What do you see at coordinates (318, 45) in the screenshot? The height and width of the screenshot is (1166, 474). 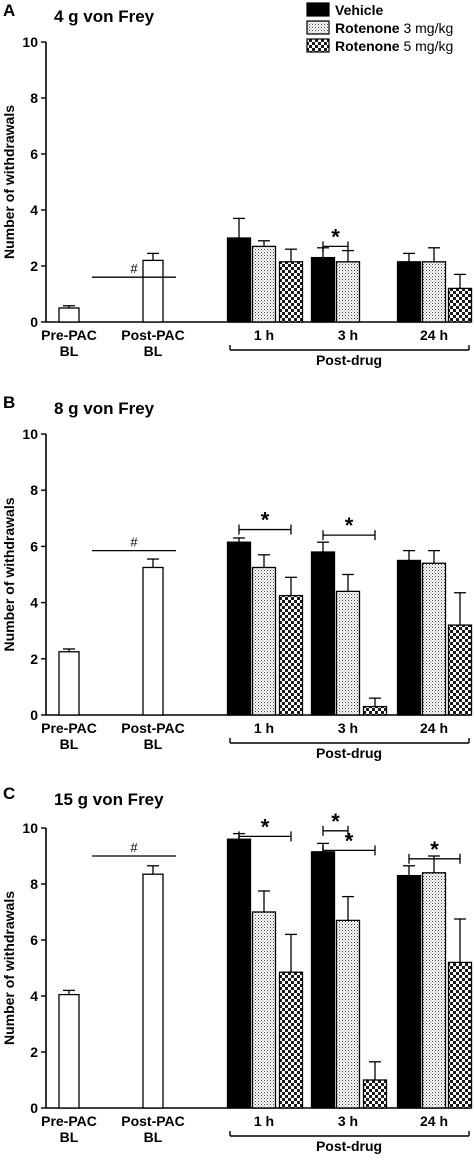 I see `legend-swatch-checker` at bounding box center [318, 45].